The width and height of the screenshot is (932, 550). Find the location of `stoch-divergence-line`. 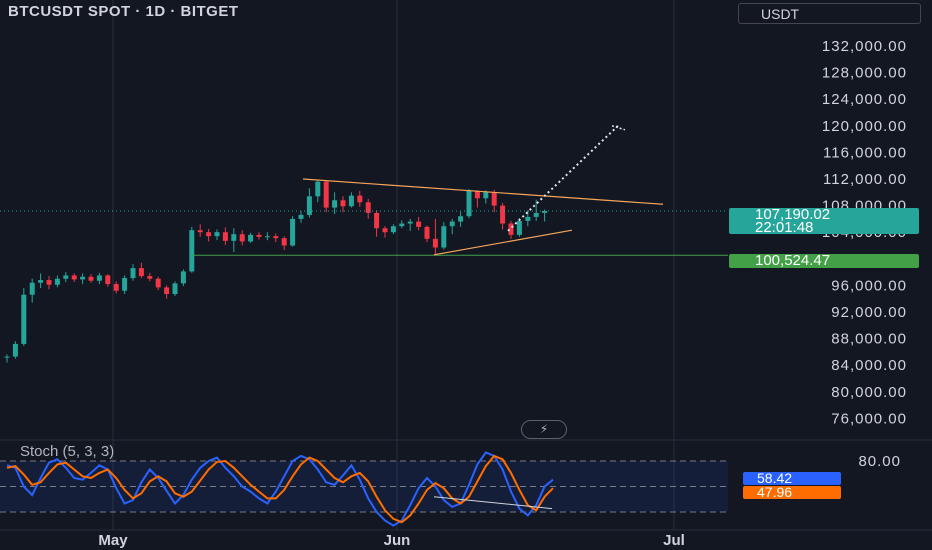

stoch-divergence-line is located at coordinates (493, 503).